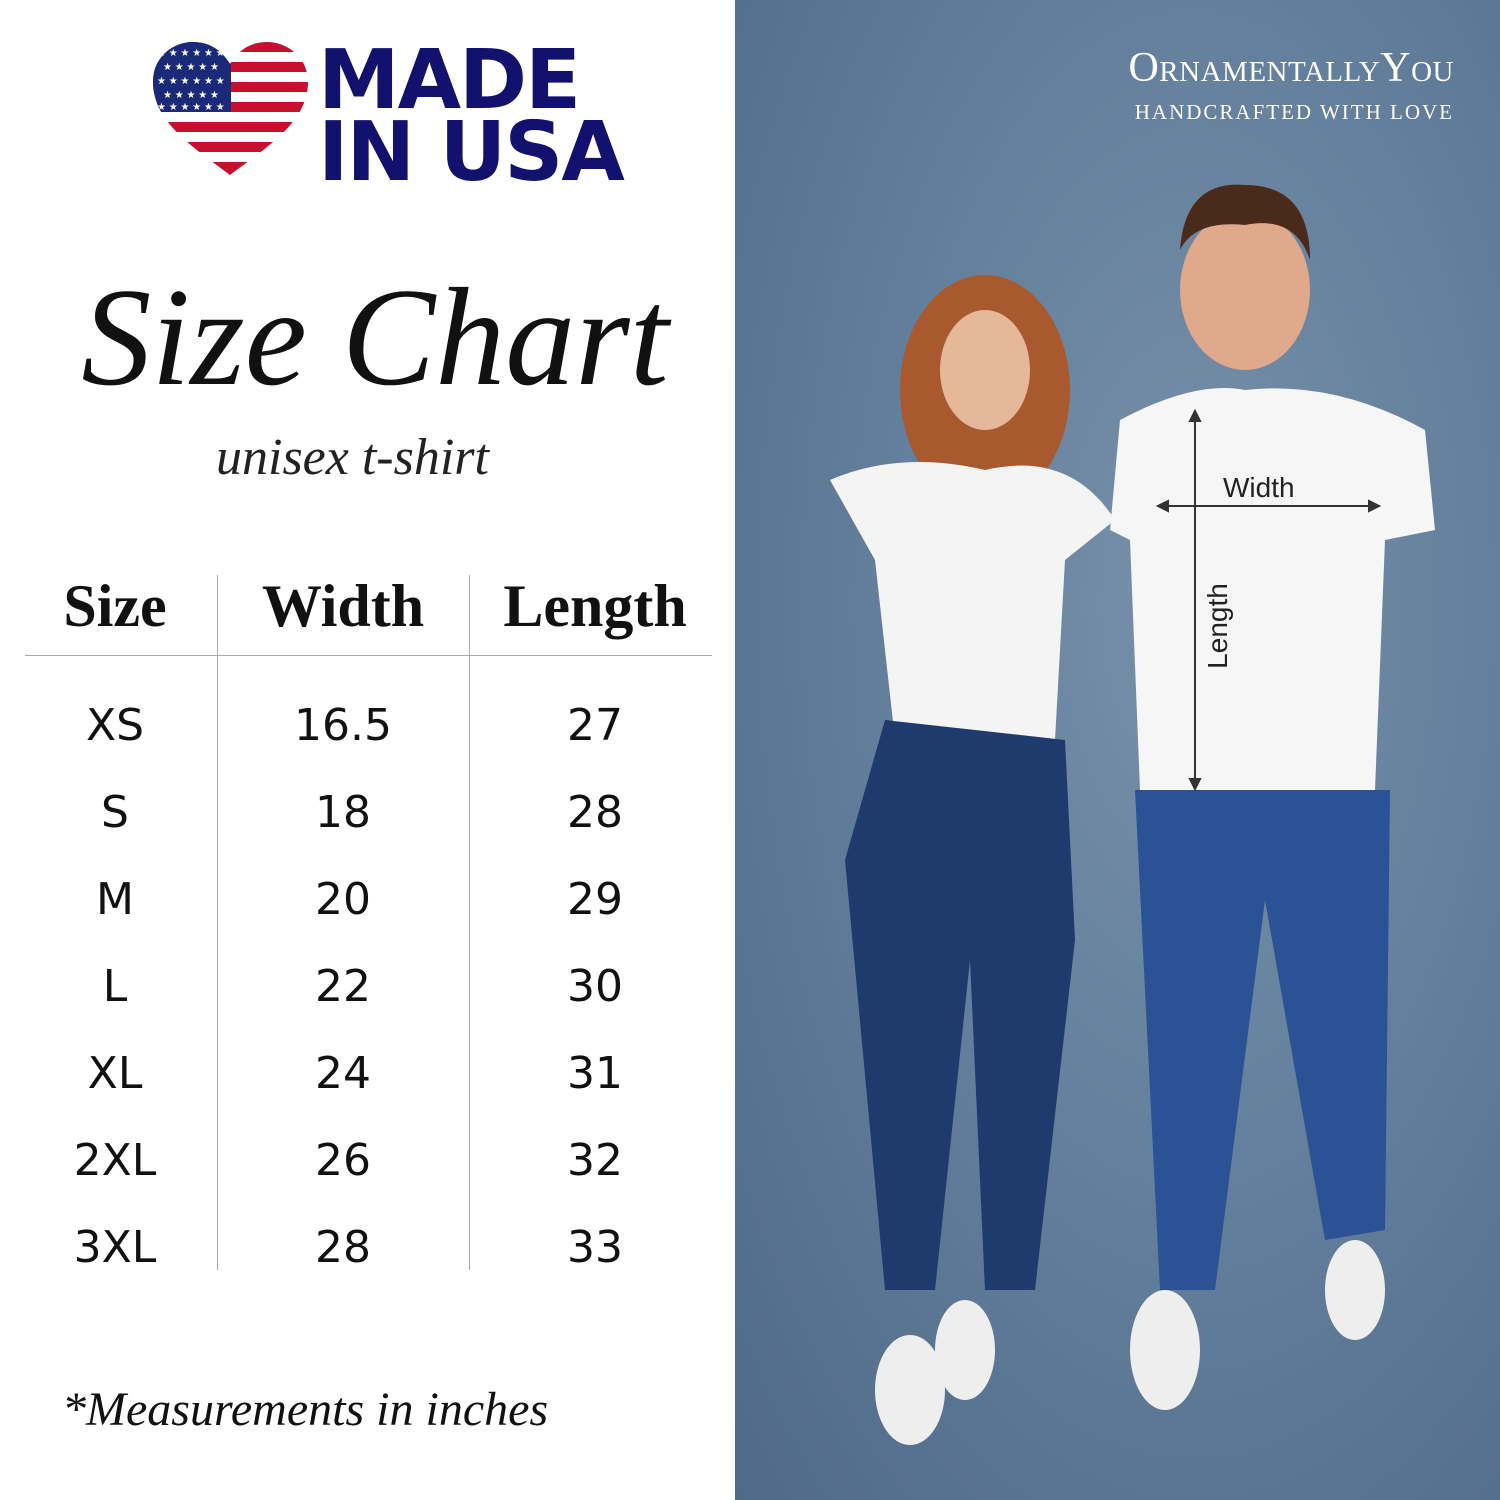 This screenshot has width=1500, height=1500. Describe the element at coordinates (115, 725) in the screenshot. I see `cell-size: XS` at that location.